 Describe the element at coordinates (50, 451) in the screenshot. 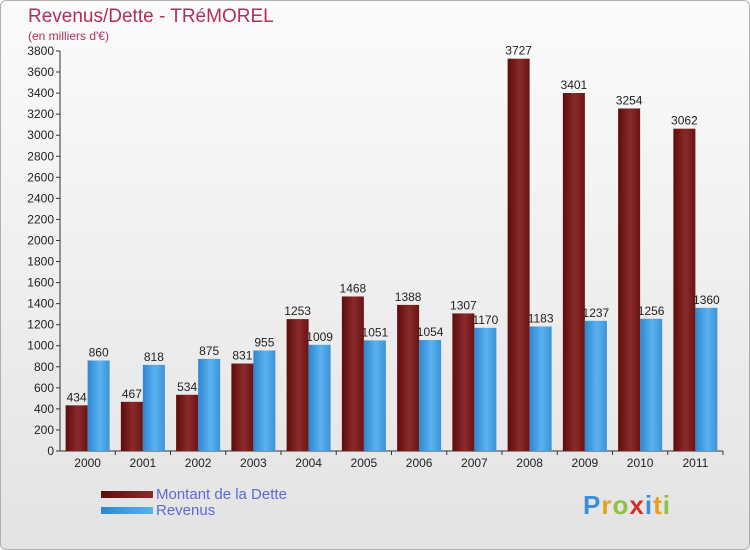

I see `y-tick-label: 0` at that location.